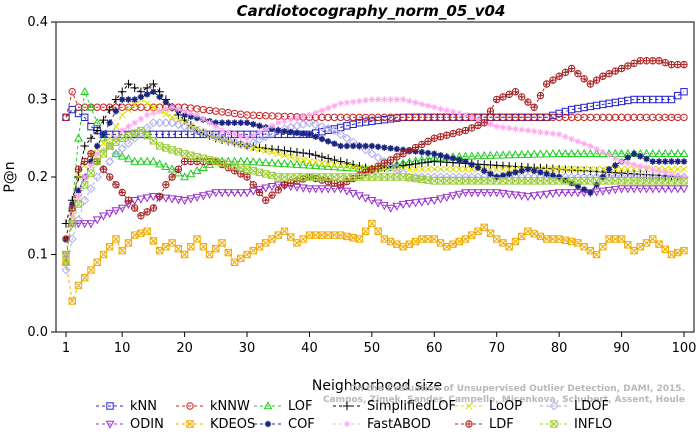  I want to click on legend-item-fastabod: FastABOD, so click(382, 424).